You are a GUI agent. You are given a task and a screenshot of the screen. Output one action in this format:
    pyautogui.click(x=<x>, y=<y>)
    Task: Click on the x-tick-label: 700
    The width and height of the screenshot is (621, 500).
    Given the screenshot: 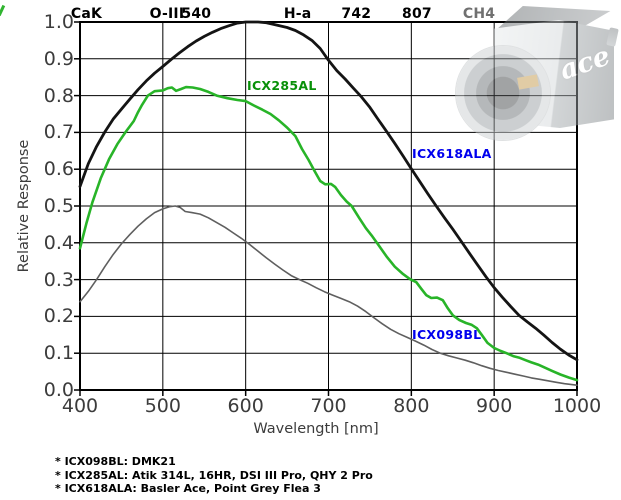 What is the action you would take?
    pyautogui.click(x=328, y=406)
    